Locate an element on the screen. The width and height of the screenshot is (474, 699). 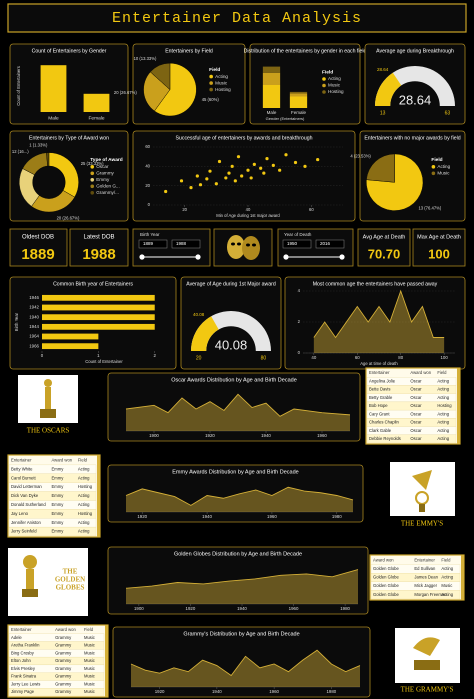
y-tick-label: 1940 is located at coordinates (34, 316).